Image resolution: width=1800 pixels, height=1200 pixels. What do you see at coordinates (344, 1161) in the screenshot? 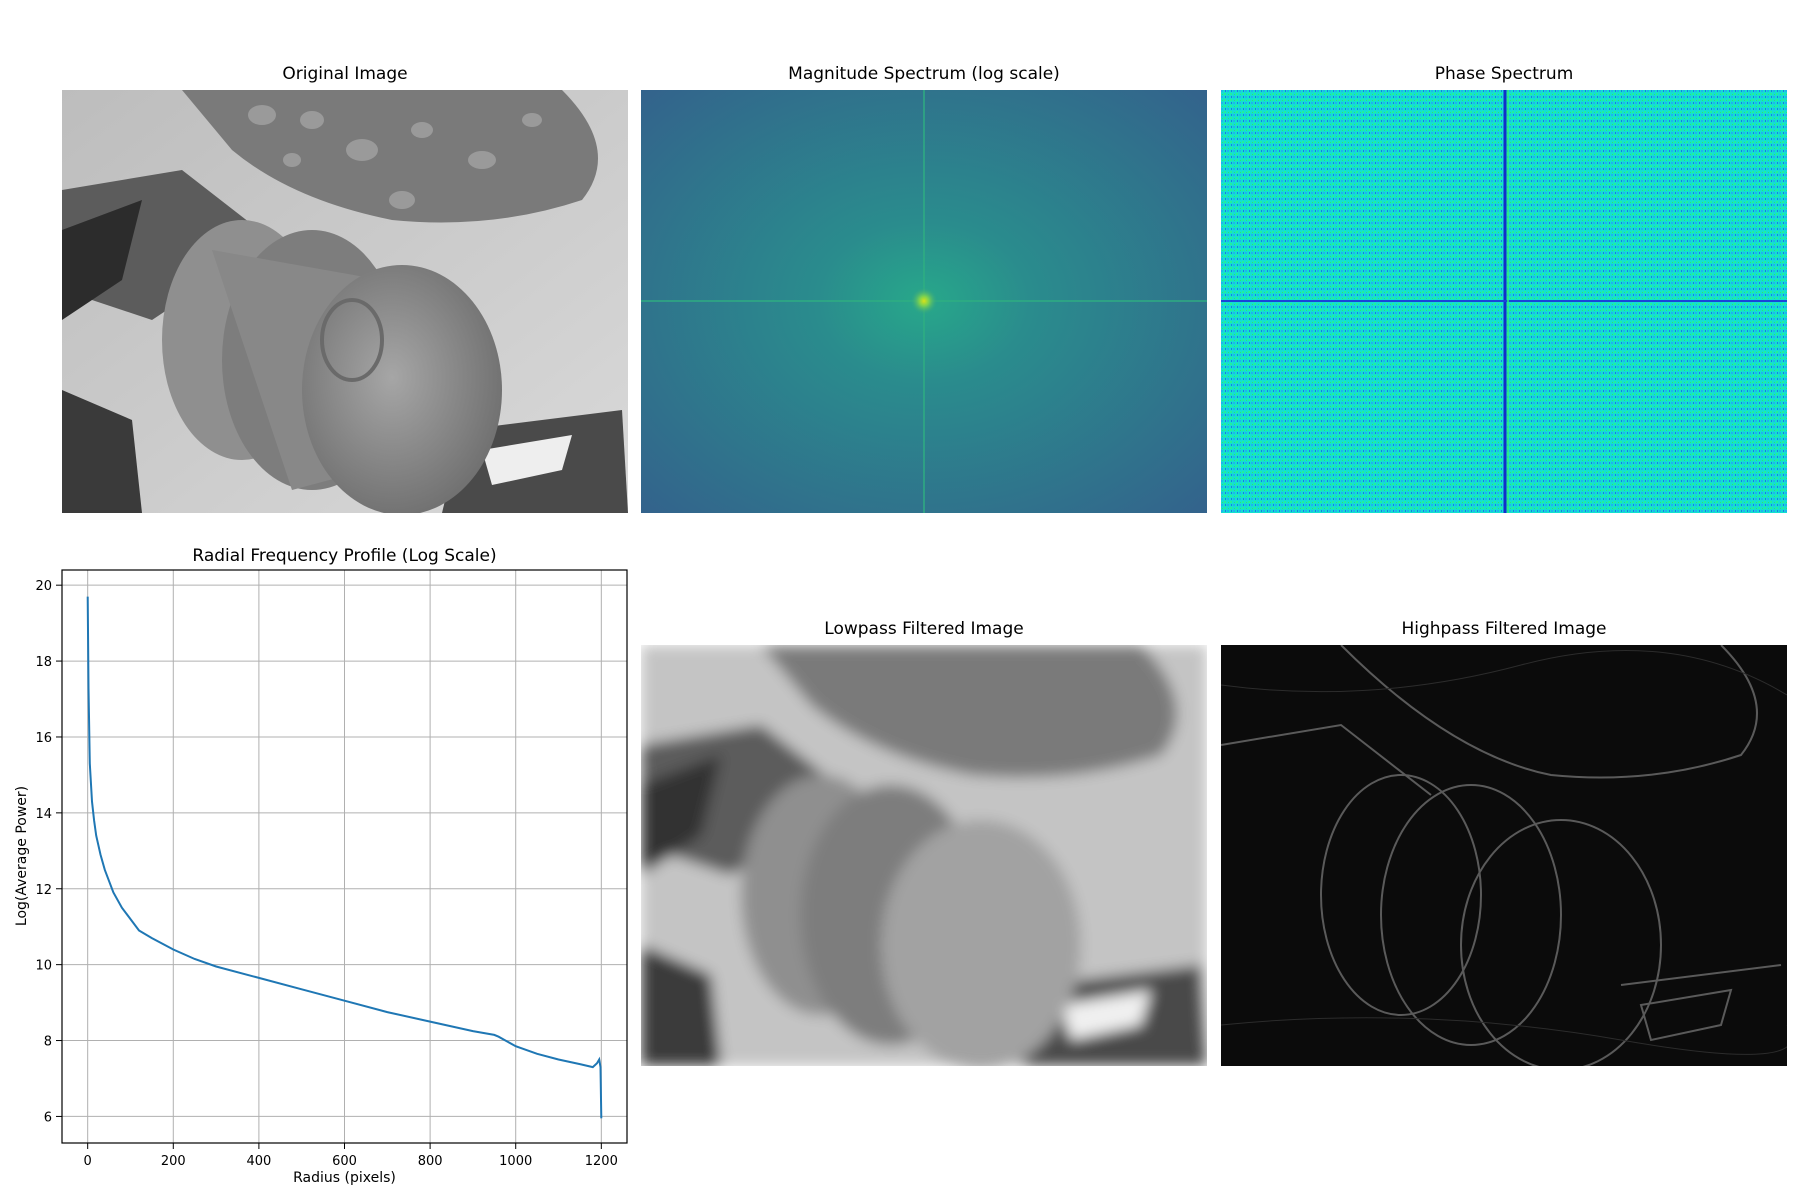
I see `x-tick-label: 600` at bounding box center [344, 1161].